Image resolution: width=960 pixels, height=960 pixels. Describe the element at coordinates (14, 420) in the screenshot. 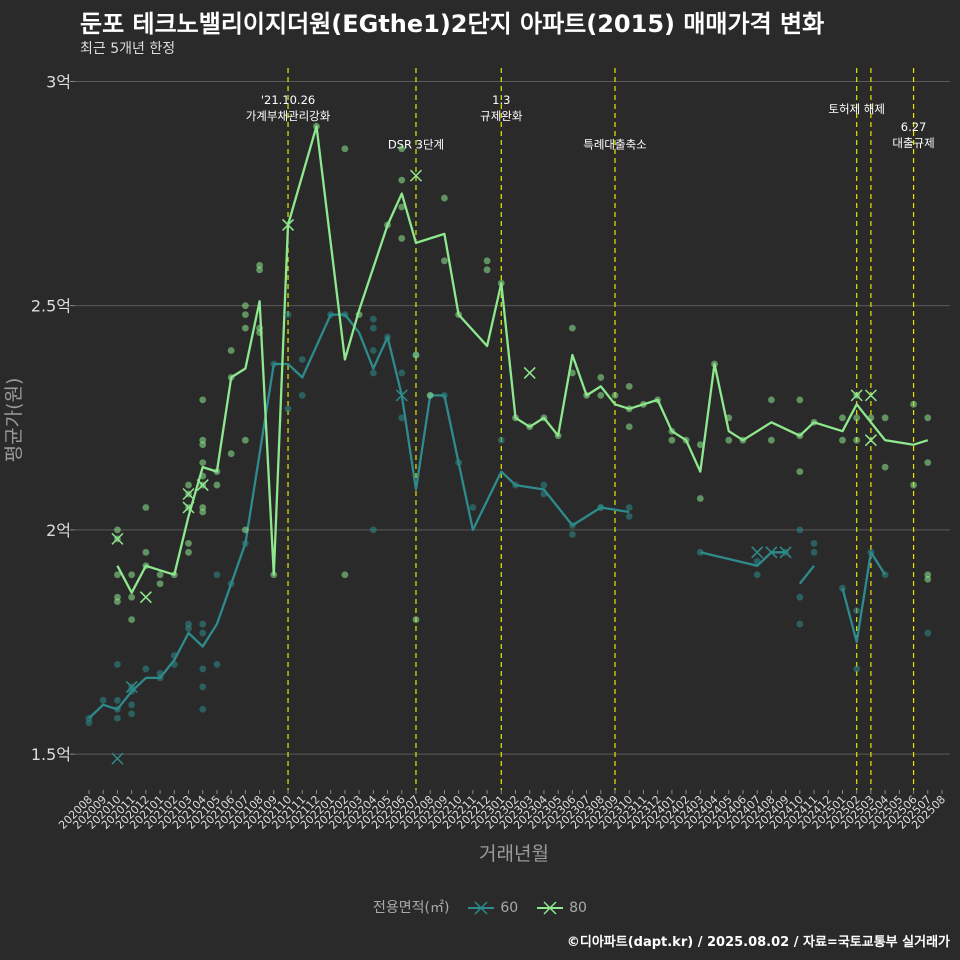

I see `y-axis-title: 평균가(원)` at that location.